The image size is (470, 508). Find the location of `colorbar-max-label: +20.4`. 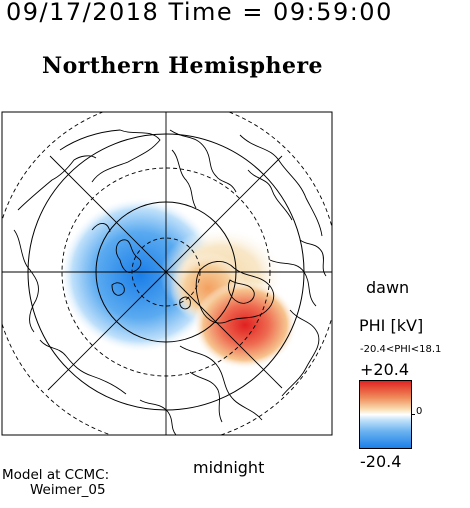

colorbar-max-label: +20.4 is located at coordinates (385, 369).